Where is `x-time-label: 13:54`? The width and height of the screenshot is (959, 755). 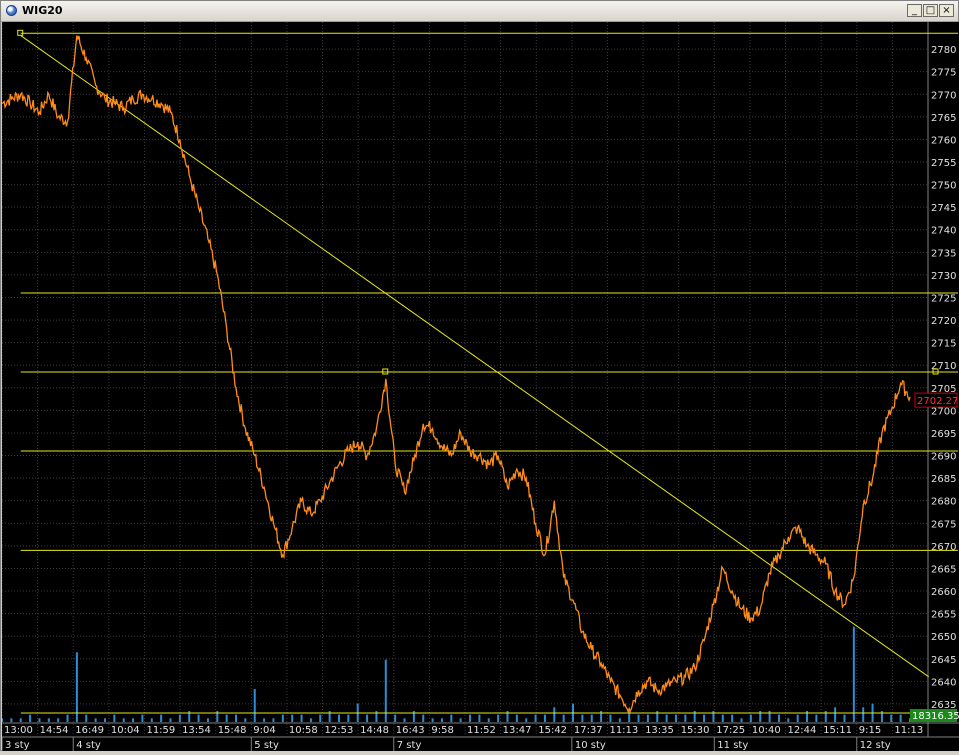 x-time-label: 13:54 is located at coordinates (196, 730).